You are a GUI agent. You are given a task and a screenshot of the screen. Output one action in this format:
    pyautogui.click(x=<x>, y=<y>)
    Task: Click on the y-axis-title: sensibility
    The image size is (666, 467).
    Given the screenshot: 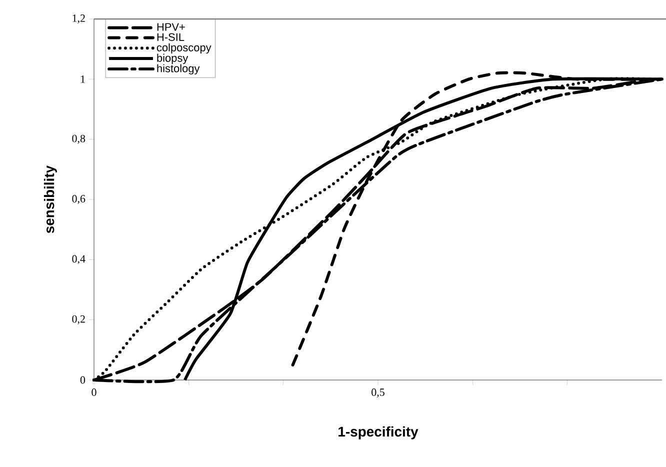 What is the action you would take?
    pyautogui.click(x=50, y=199)
    